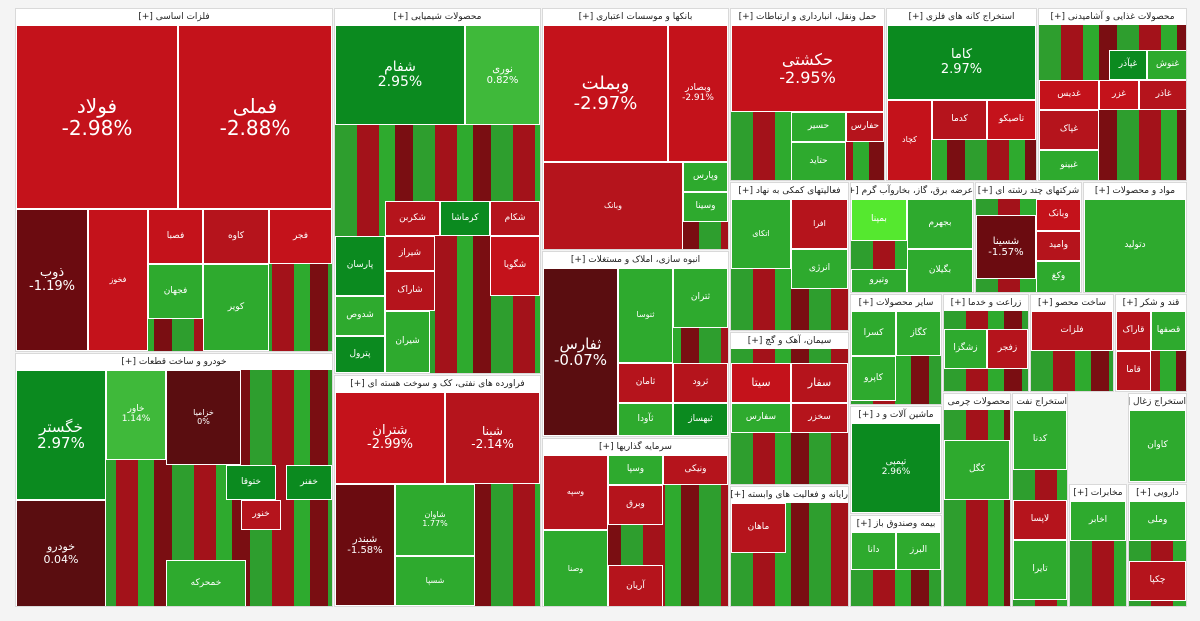 This screenshot has width=1200, height=621. I want to click on treemap-tile: وتیرو, so click(879, 280).